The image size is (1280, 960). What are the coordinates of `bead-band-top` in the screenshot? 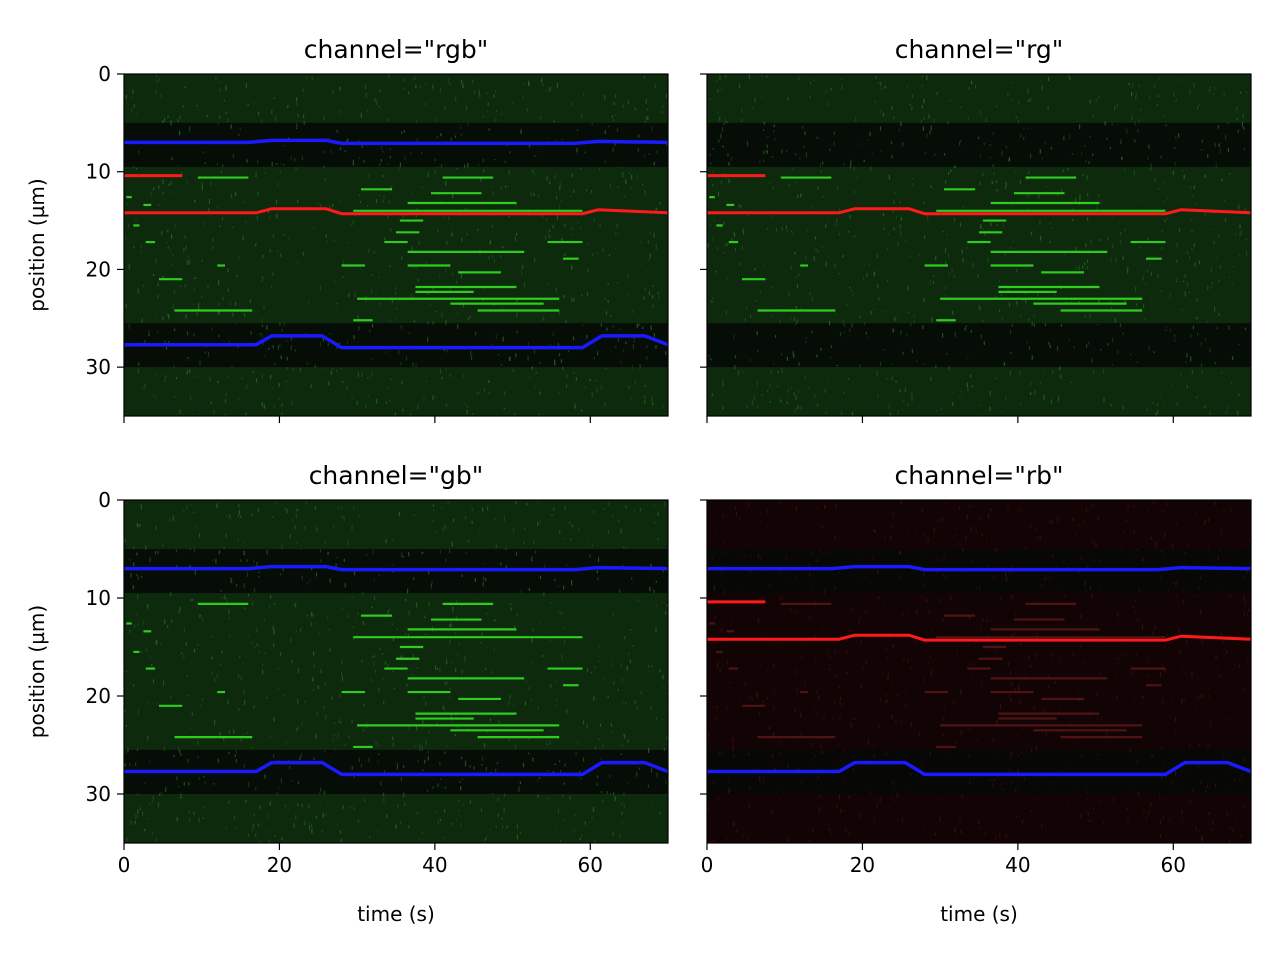 It's located at (979, 144).